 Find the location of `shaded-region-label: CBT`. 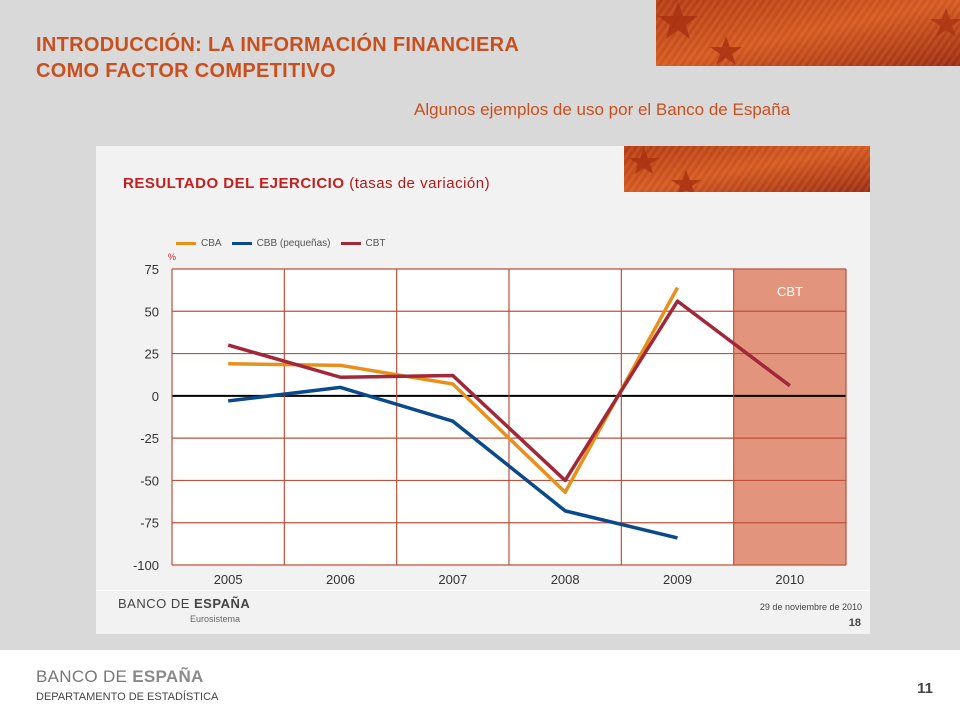

shaded-region-label: CBT is located at coordinates (790, 291).